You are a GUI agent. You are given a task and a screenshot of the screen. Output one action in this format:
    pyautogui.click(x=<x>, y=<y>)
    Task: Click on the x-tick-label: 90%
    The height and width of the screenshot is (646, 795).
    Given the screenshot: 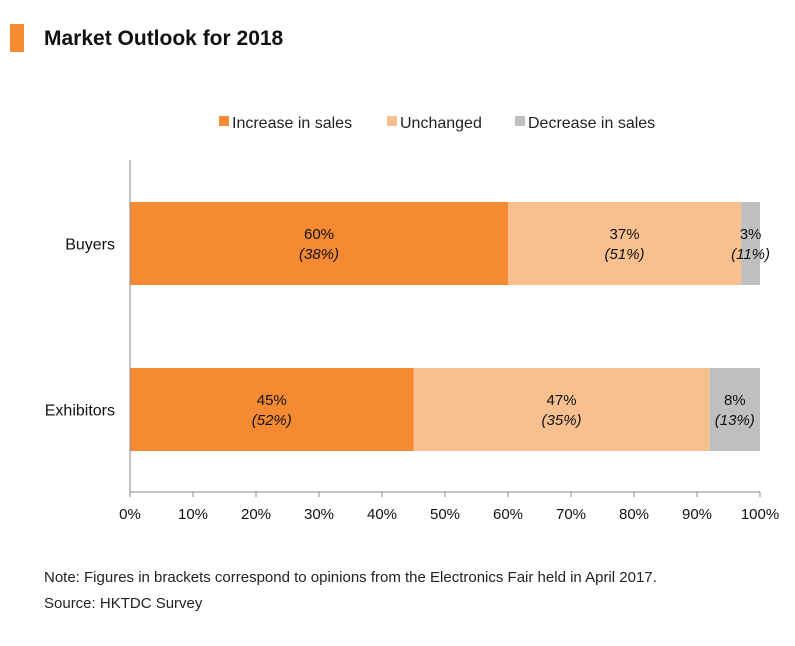 What is the action you would take?
    pyautogui.click(x=697, y=514)
    